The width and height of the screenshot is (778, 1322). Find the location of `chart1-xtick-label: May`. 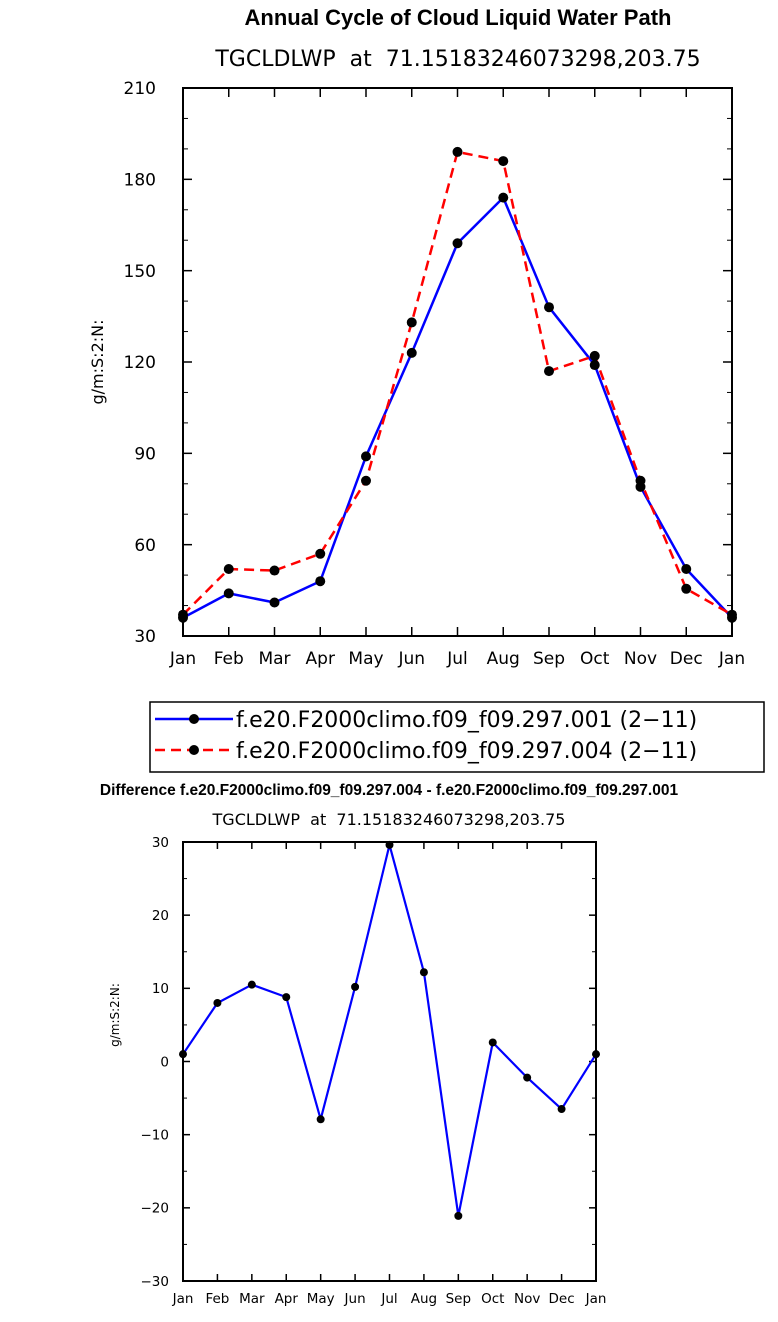

chart1-xtick-label: May is located at coordinates (365, 659).